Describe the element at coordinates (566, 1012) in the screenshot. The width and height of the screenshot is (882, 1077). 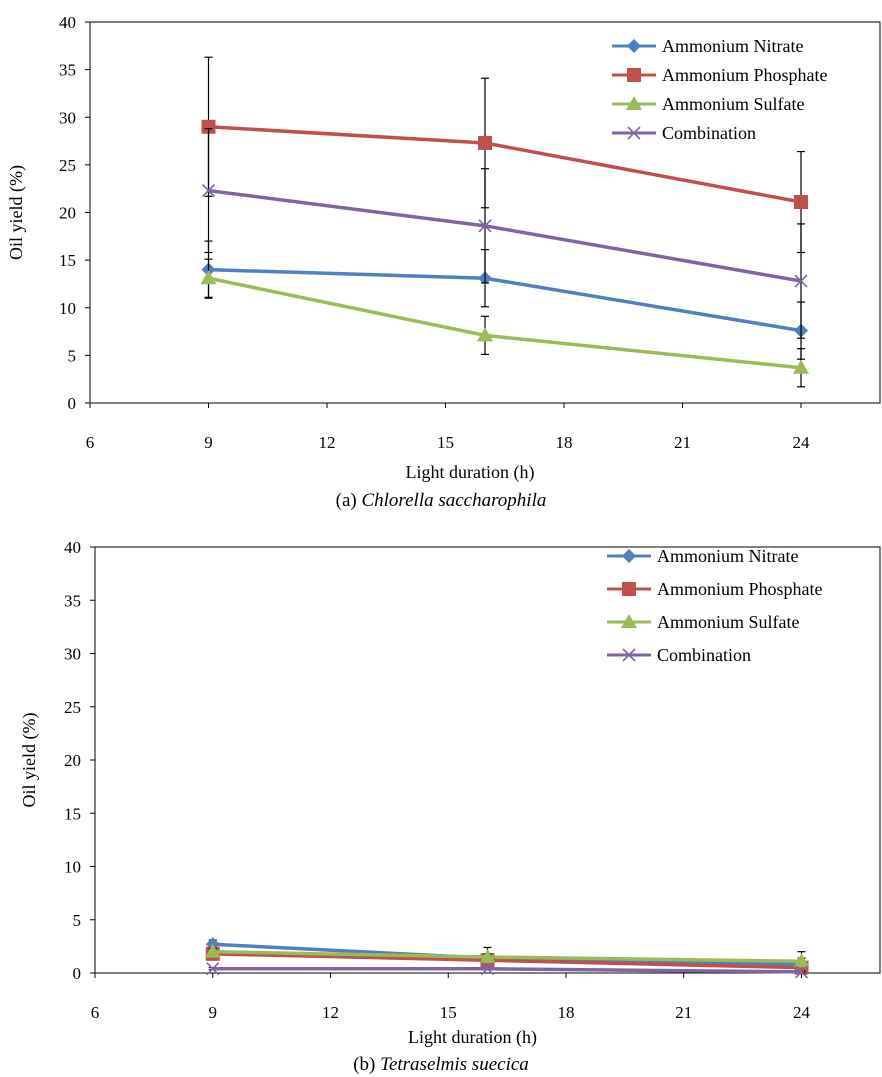
I see `x-tick-label-b: 18` at that location.